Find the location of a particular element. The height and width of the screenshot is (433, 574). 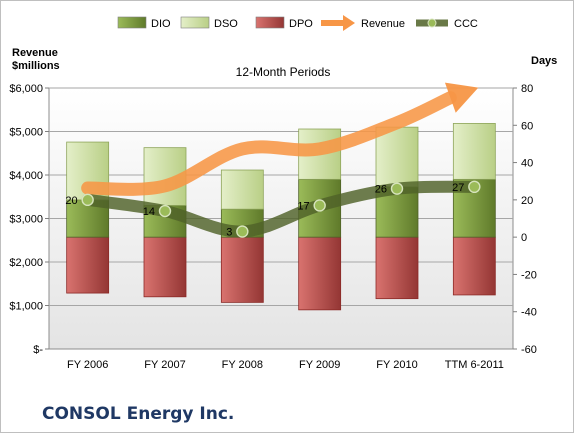

right-tick-label: -40 is located at coordinates (529, 313).